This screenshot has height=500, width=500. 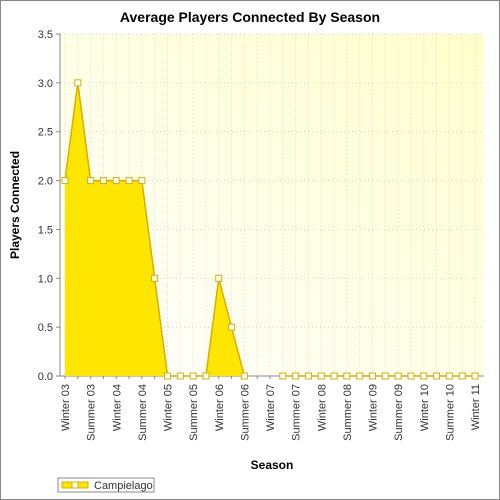 I want to click on y-tick-label: 0.5, so click(x=45, y=328).